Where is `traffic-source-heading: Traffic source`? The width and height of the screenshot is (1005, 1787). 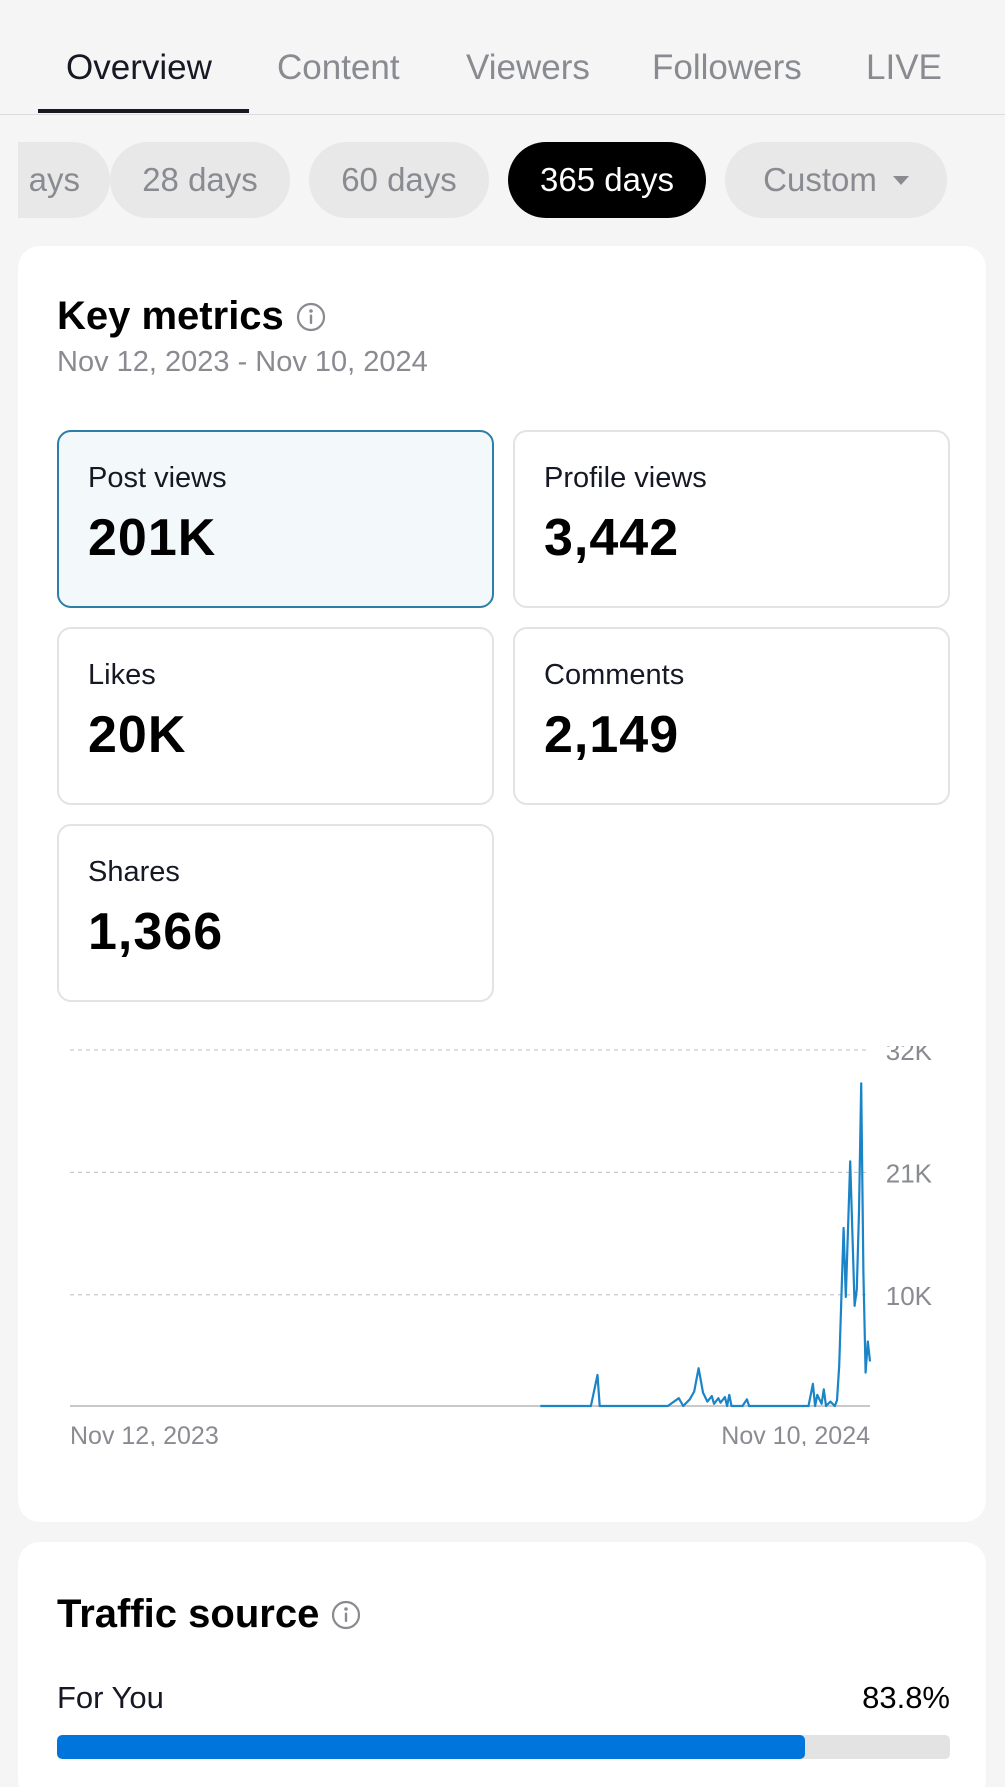 traffic-source-heading: Traffic source is located at coordinates (209, 1614).